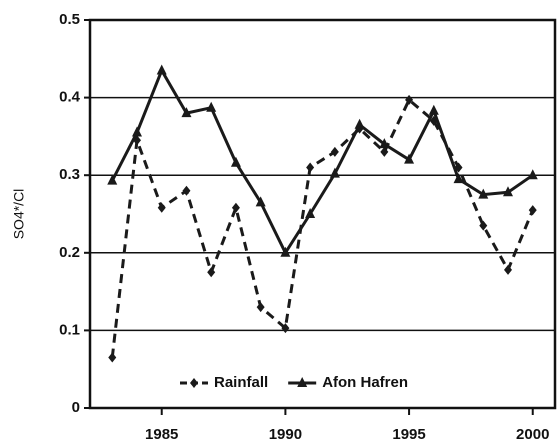  Describe the element at coordinates (76, 407) in the screenshot. I see `y-tick-label: 0` at that location.